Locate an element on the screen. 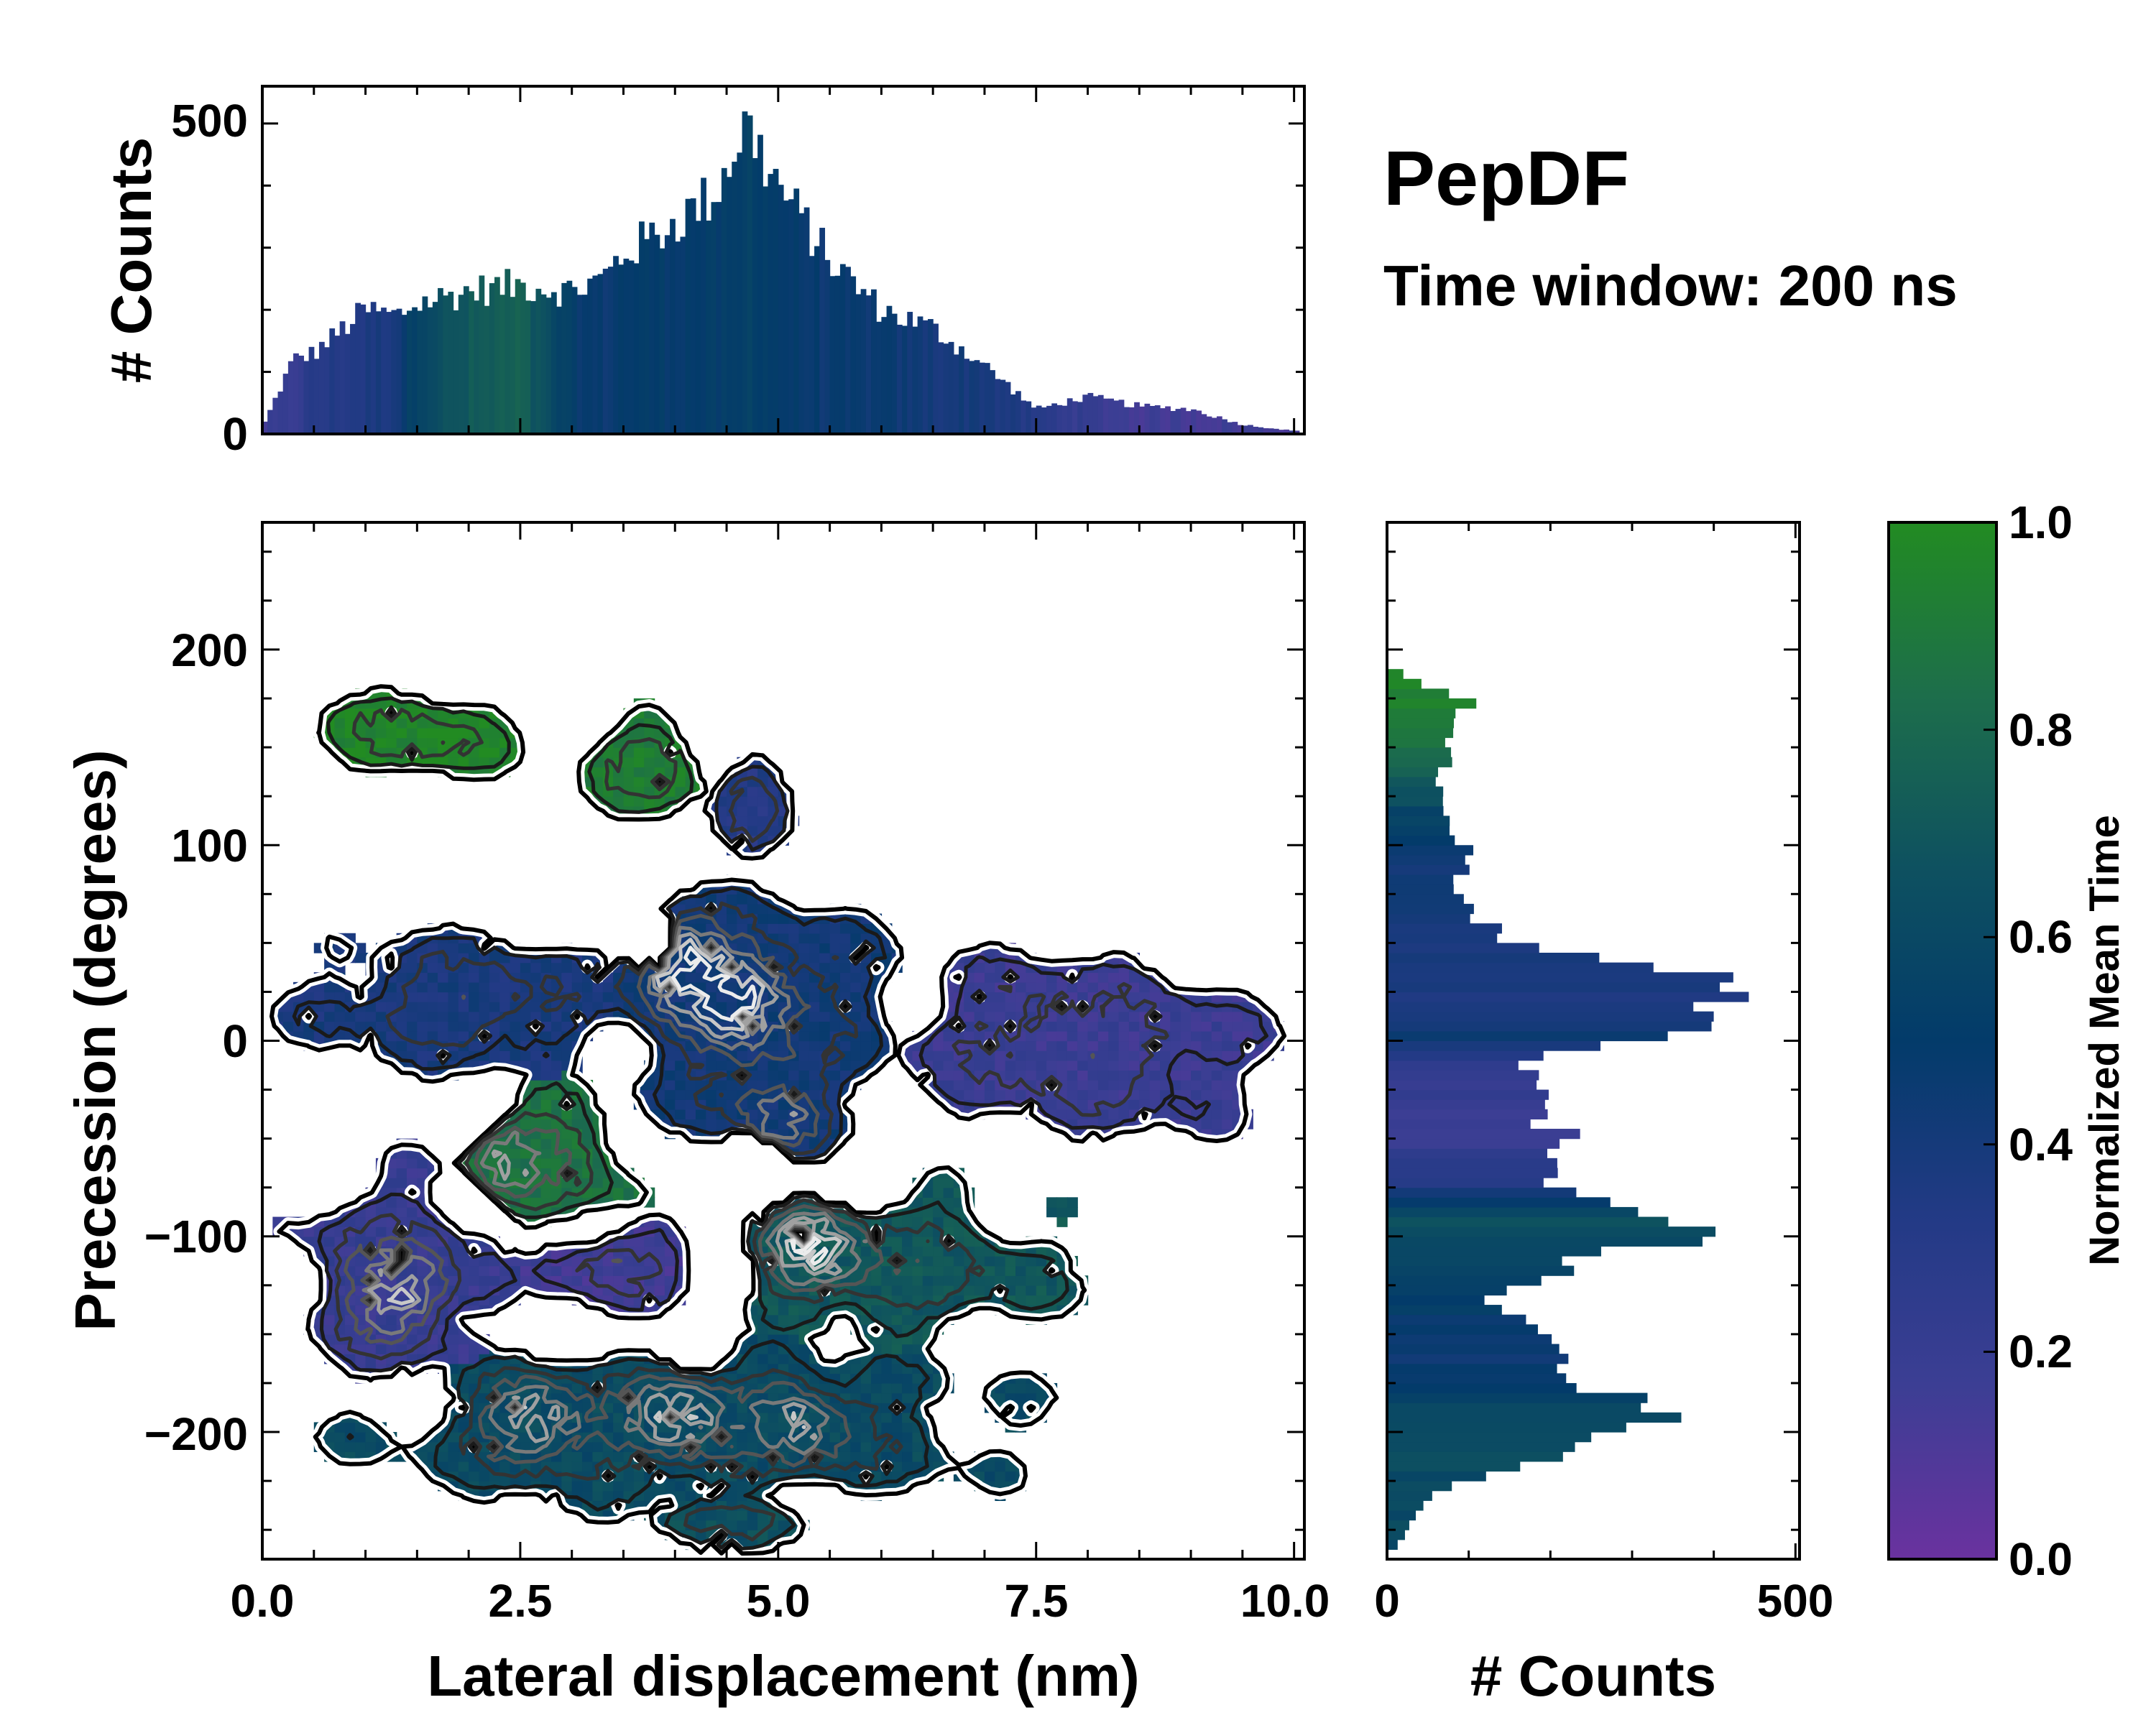 This screenshot has width=2156, height=1728. colorbar-tick-label-0.0: 0.0 is located at coordinates (2041, 1559).